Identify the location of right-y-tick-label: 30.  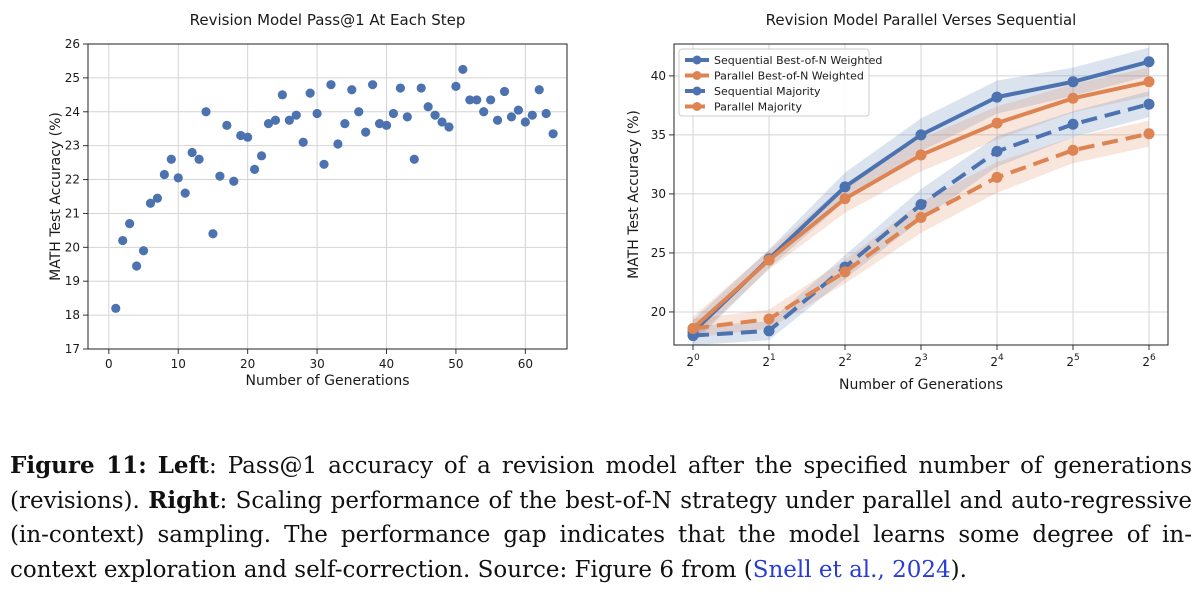
(658, 194).